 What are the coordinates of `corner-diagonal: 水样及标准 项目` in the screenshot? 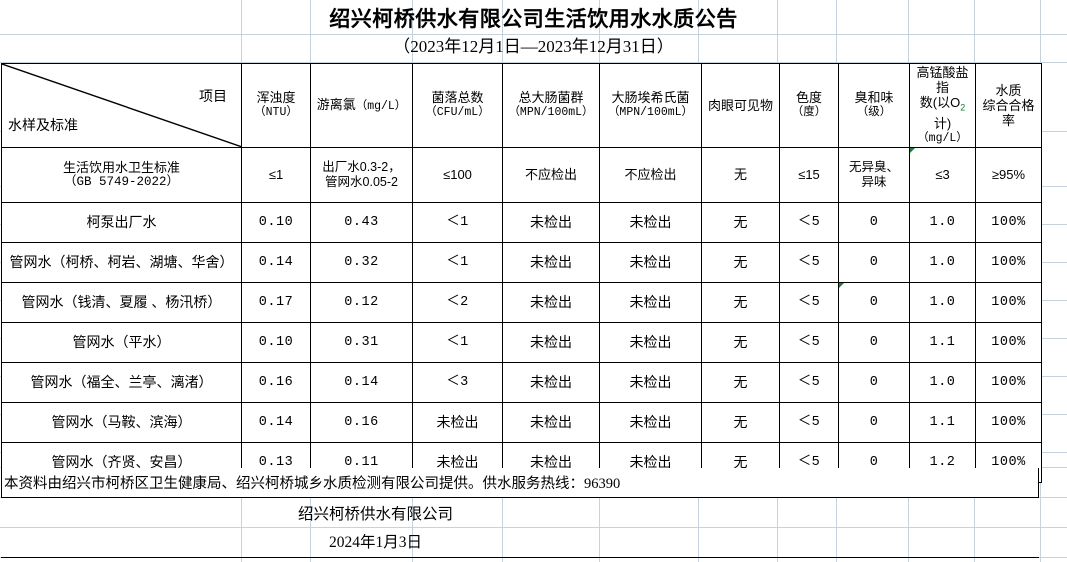 It's located at (121, 105).